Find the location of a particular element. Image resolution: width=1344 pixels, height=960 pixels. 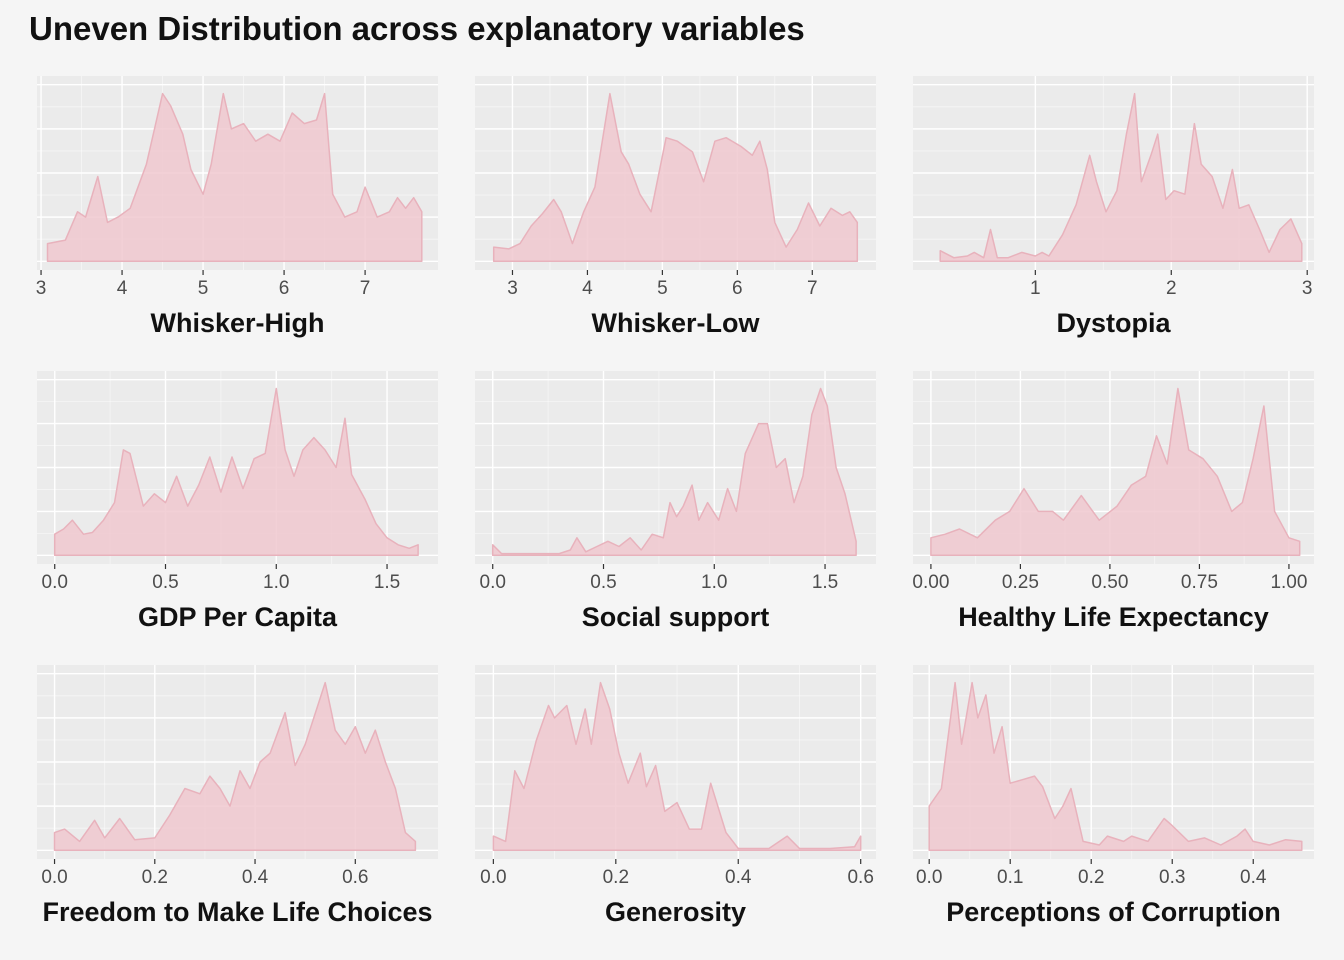

x-axis-title: Perceptions of Corruption is located at coordinates (1113, 912).